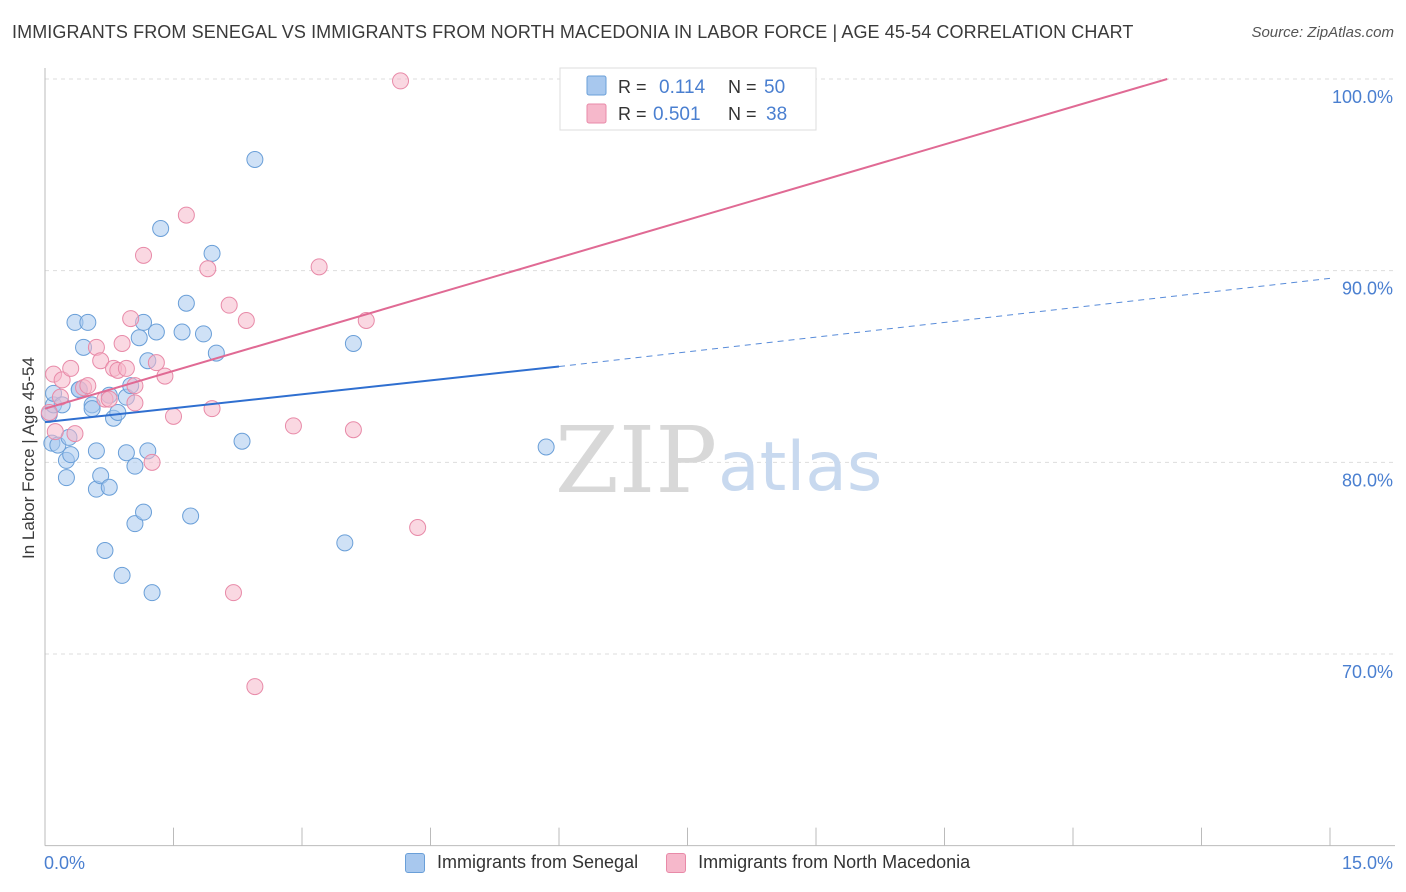 This screenshot has height=892, width=1406. What do you see at coordinates (1362, 97) in the screenshot?
I see `y-tick-label: 100.0%` at bounding box center [1362, 97].